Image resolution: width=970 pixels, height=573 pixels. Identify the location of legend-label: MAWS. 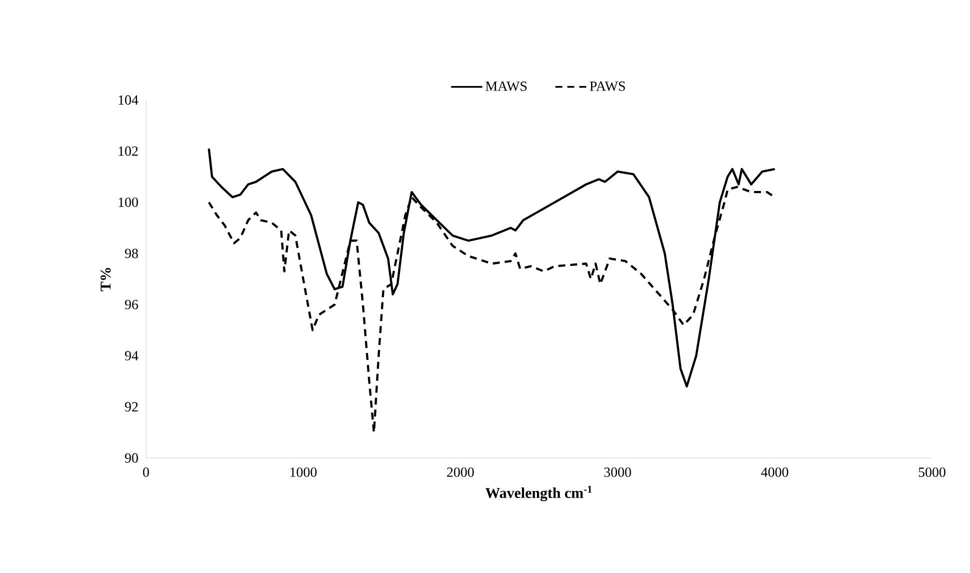
(506, 86).